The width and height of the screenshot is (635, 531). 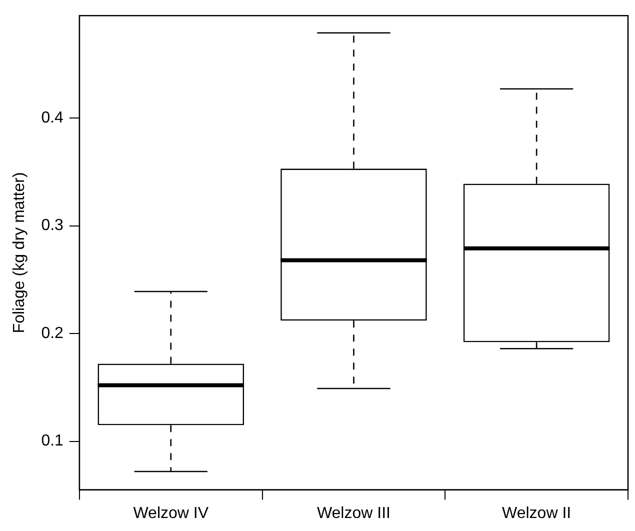 I want to click on y-tick-label: 0.1, so click(x=52, y=441).